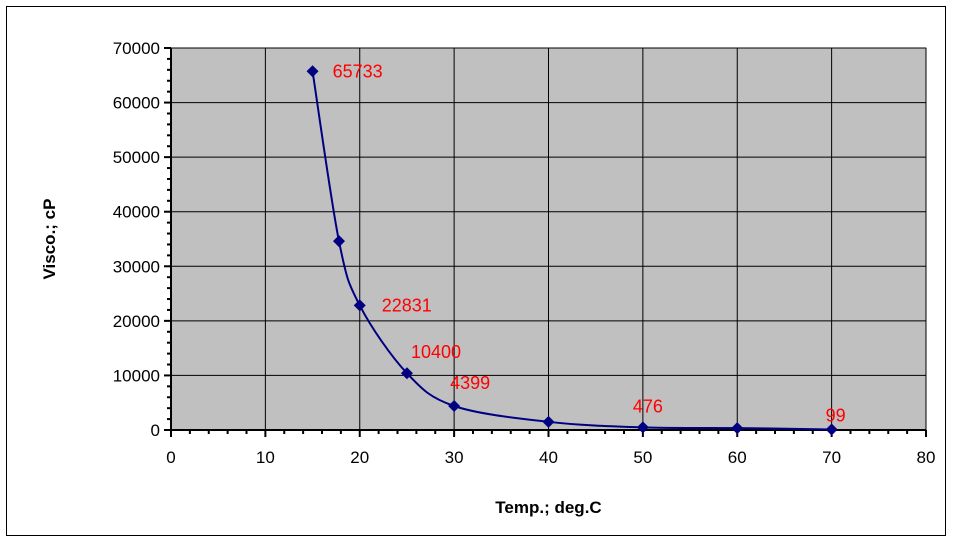 The image size is (954, 541). I want to click on x-axis-title: Temp.; deg.C, so click(548, 507).